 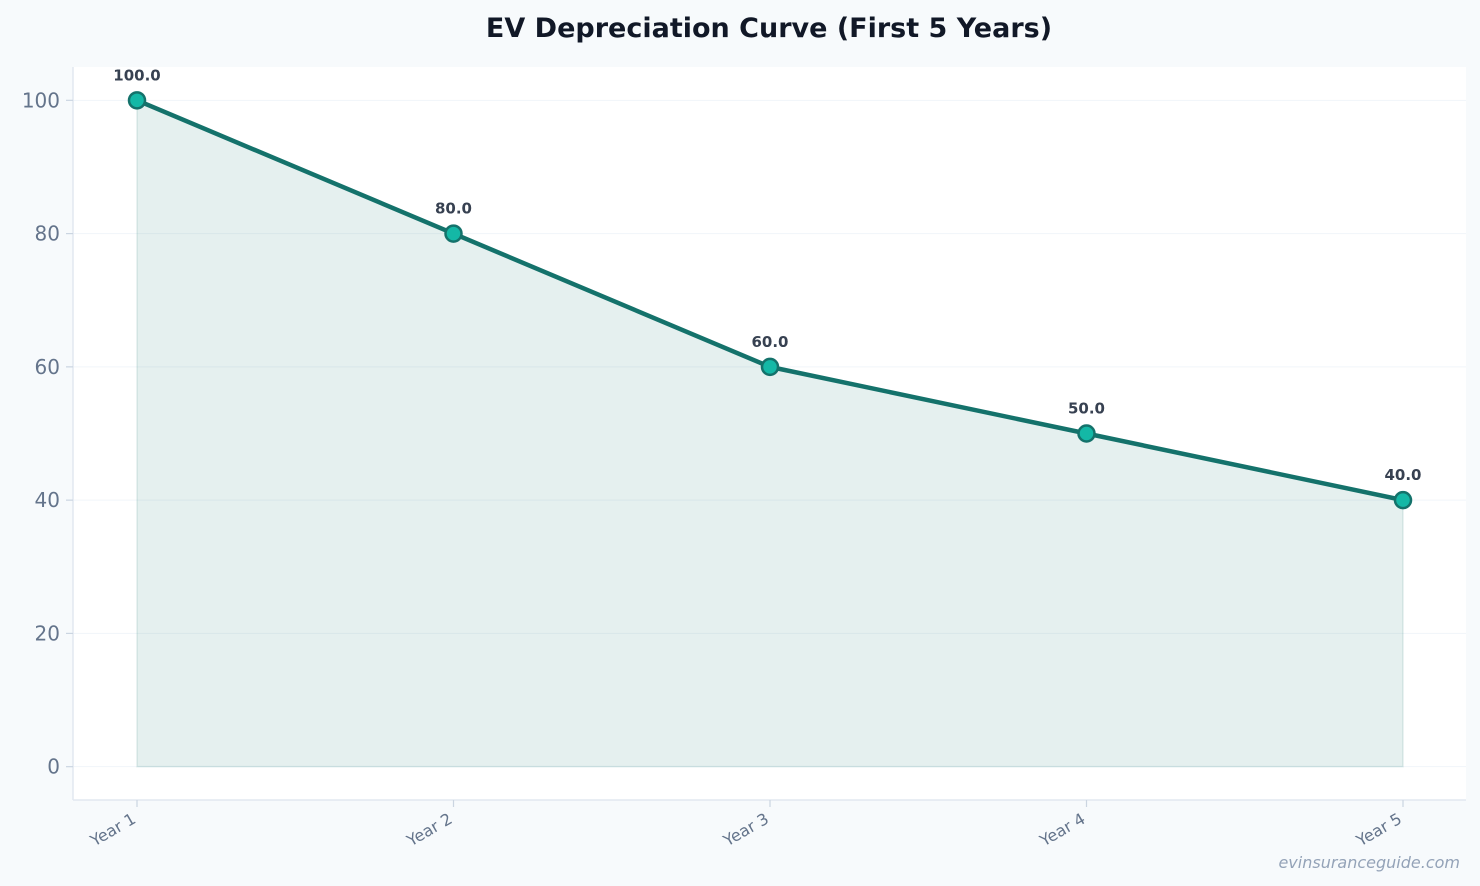 I want to click on x-tick-label: Year 2, so click(x=429, y=830).